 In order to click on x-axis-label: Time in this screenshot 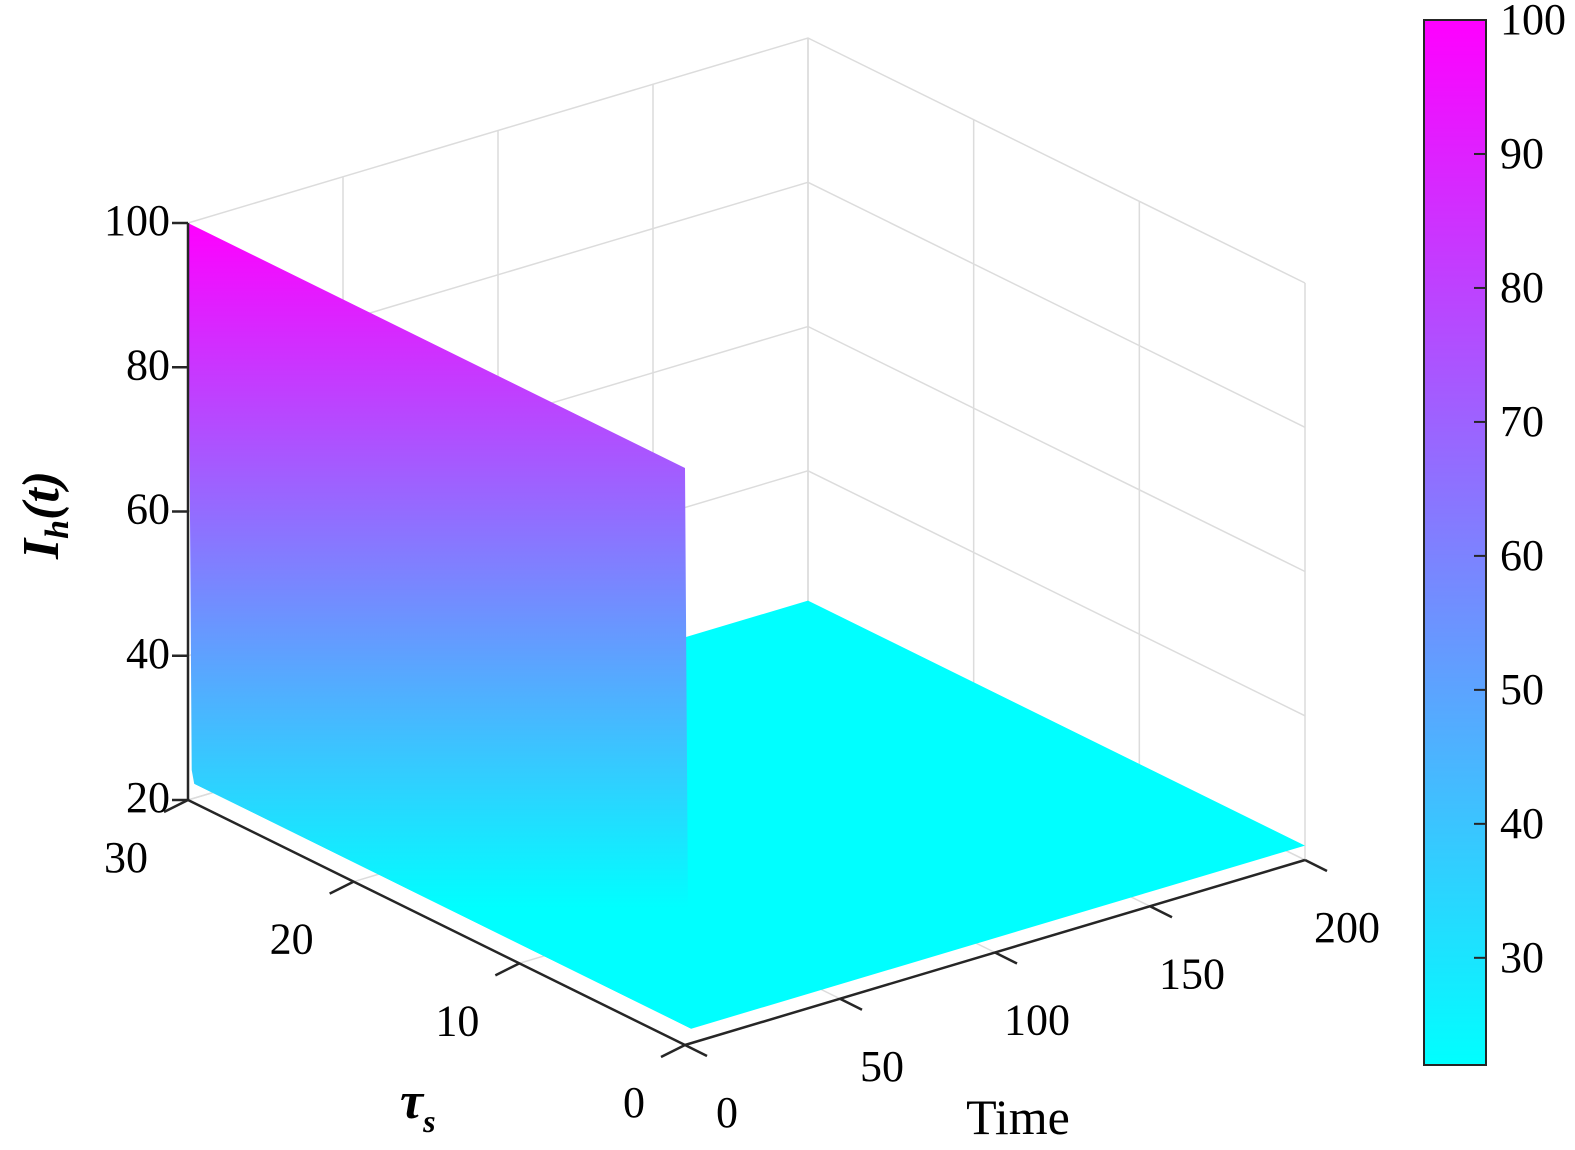, I will do `click(1018, 1117)`.